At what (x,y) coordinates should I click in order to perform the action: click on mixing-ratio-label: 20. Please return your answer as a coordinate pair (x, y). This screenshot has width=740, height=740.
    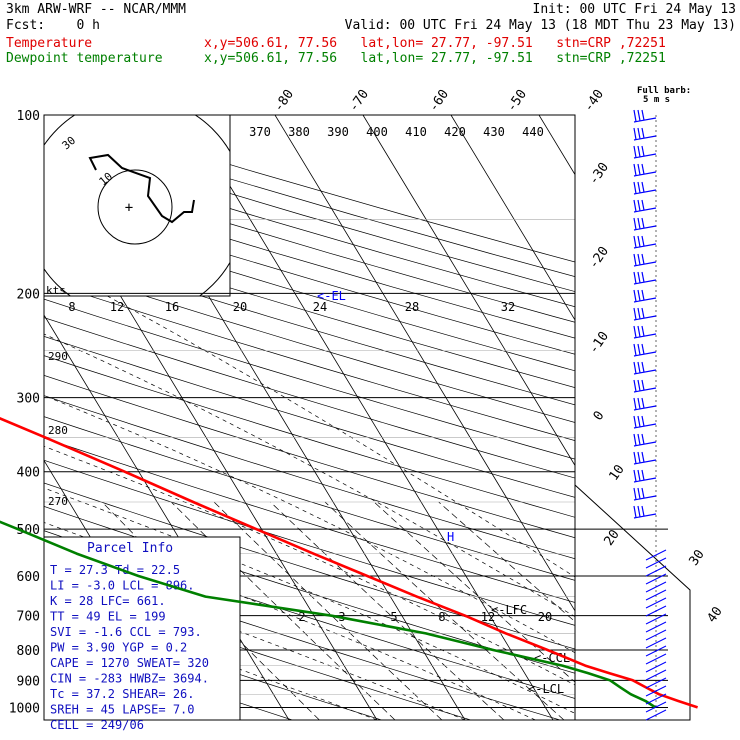
    Looking at the image, I should click on (545, 617).